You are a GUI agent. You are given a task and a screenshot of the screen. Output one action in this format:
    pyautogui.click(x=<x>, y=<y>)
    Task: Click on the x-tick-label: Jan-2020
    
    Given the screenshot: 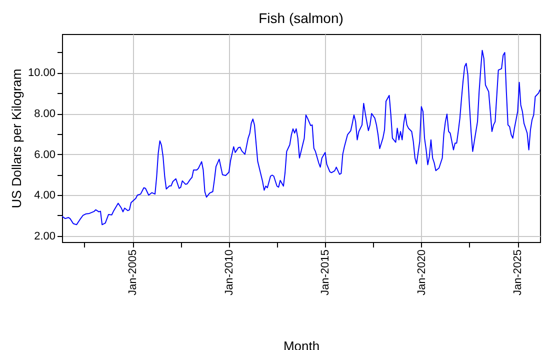 What is the action you would take?
    pyautogui.click(x=422, y=273)
    